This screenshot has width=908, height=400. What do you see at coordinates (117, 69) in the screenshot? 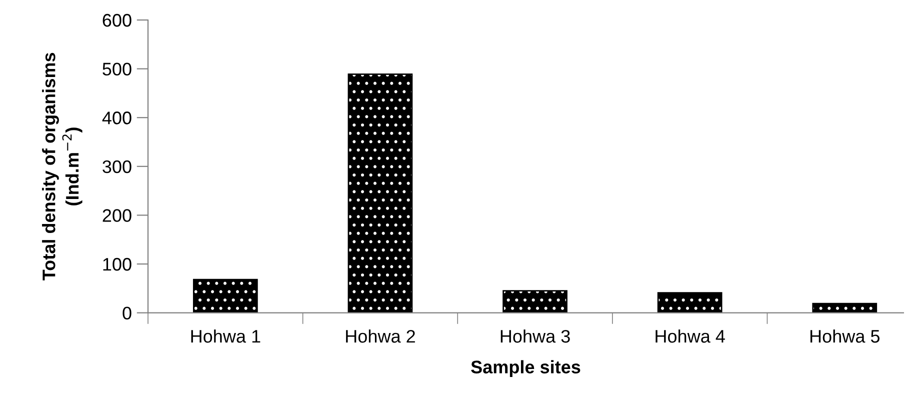
I see `y-tick-label: 500` at bounding box center [117, 69].